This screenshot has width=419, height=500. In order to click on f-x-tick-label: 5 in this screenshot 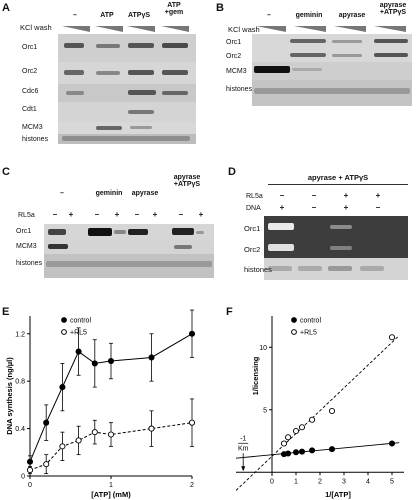, I will do `click(392, 481)`.